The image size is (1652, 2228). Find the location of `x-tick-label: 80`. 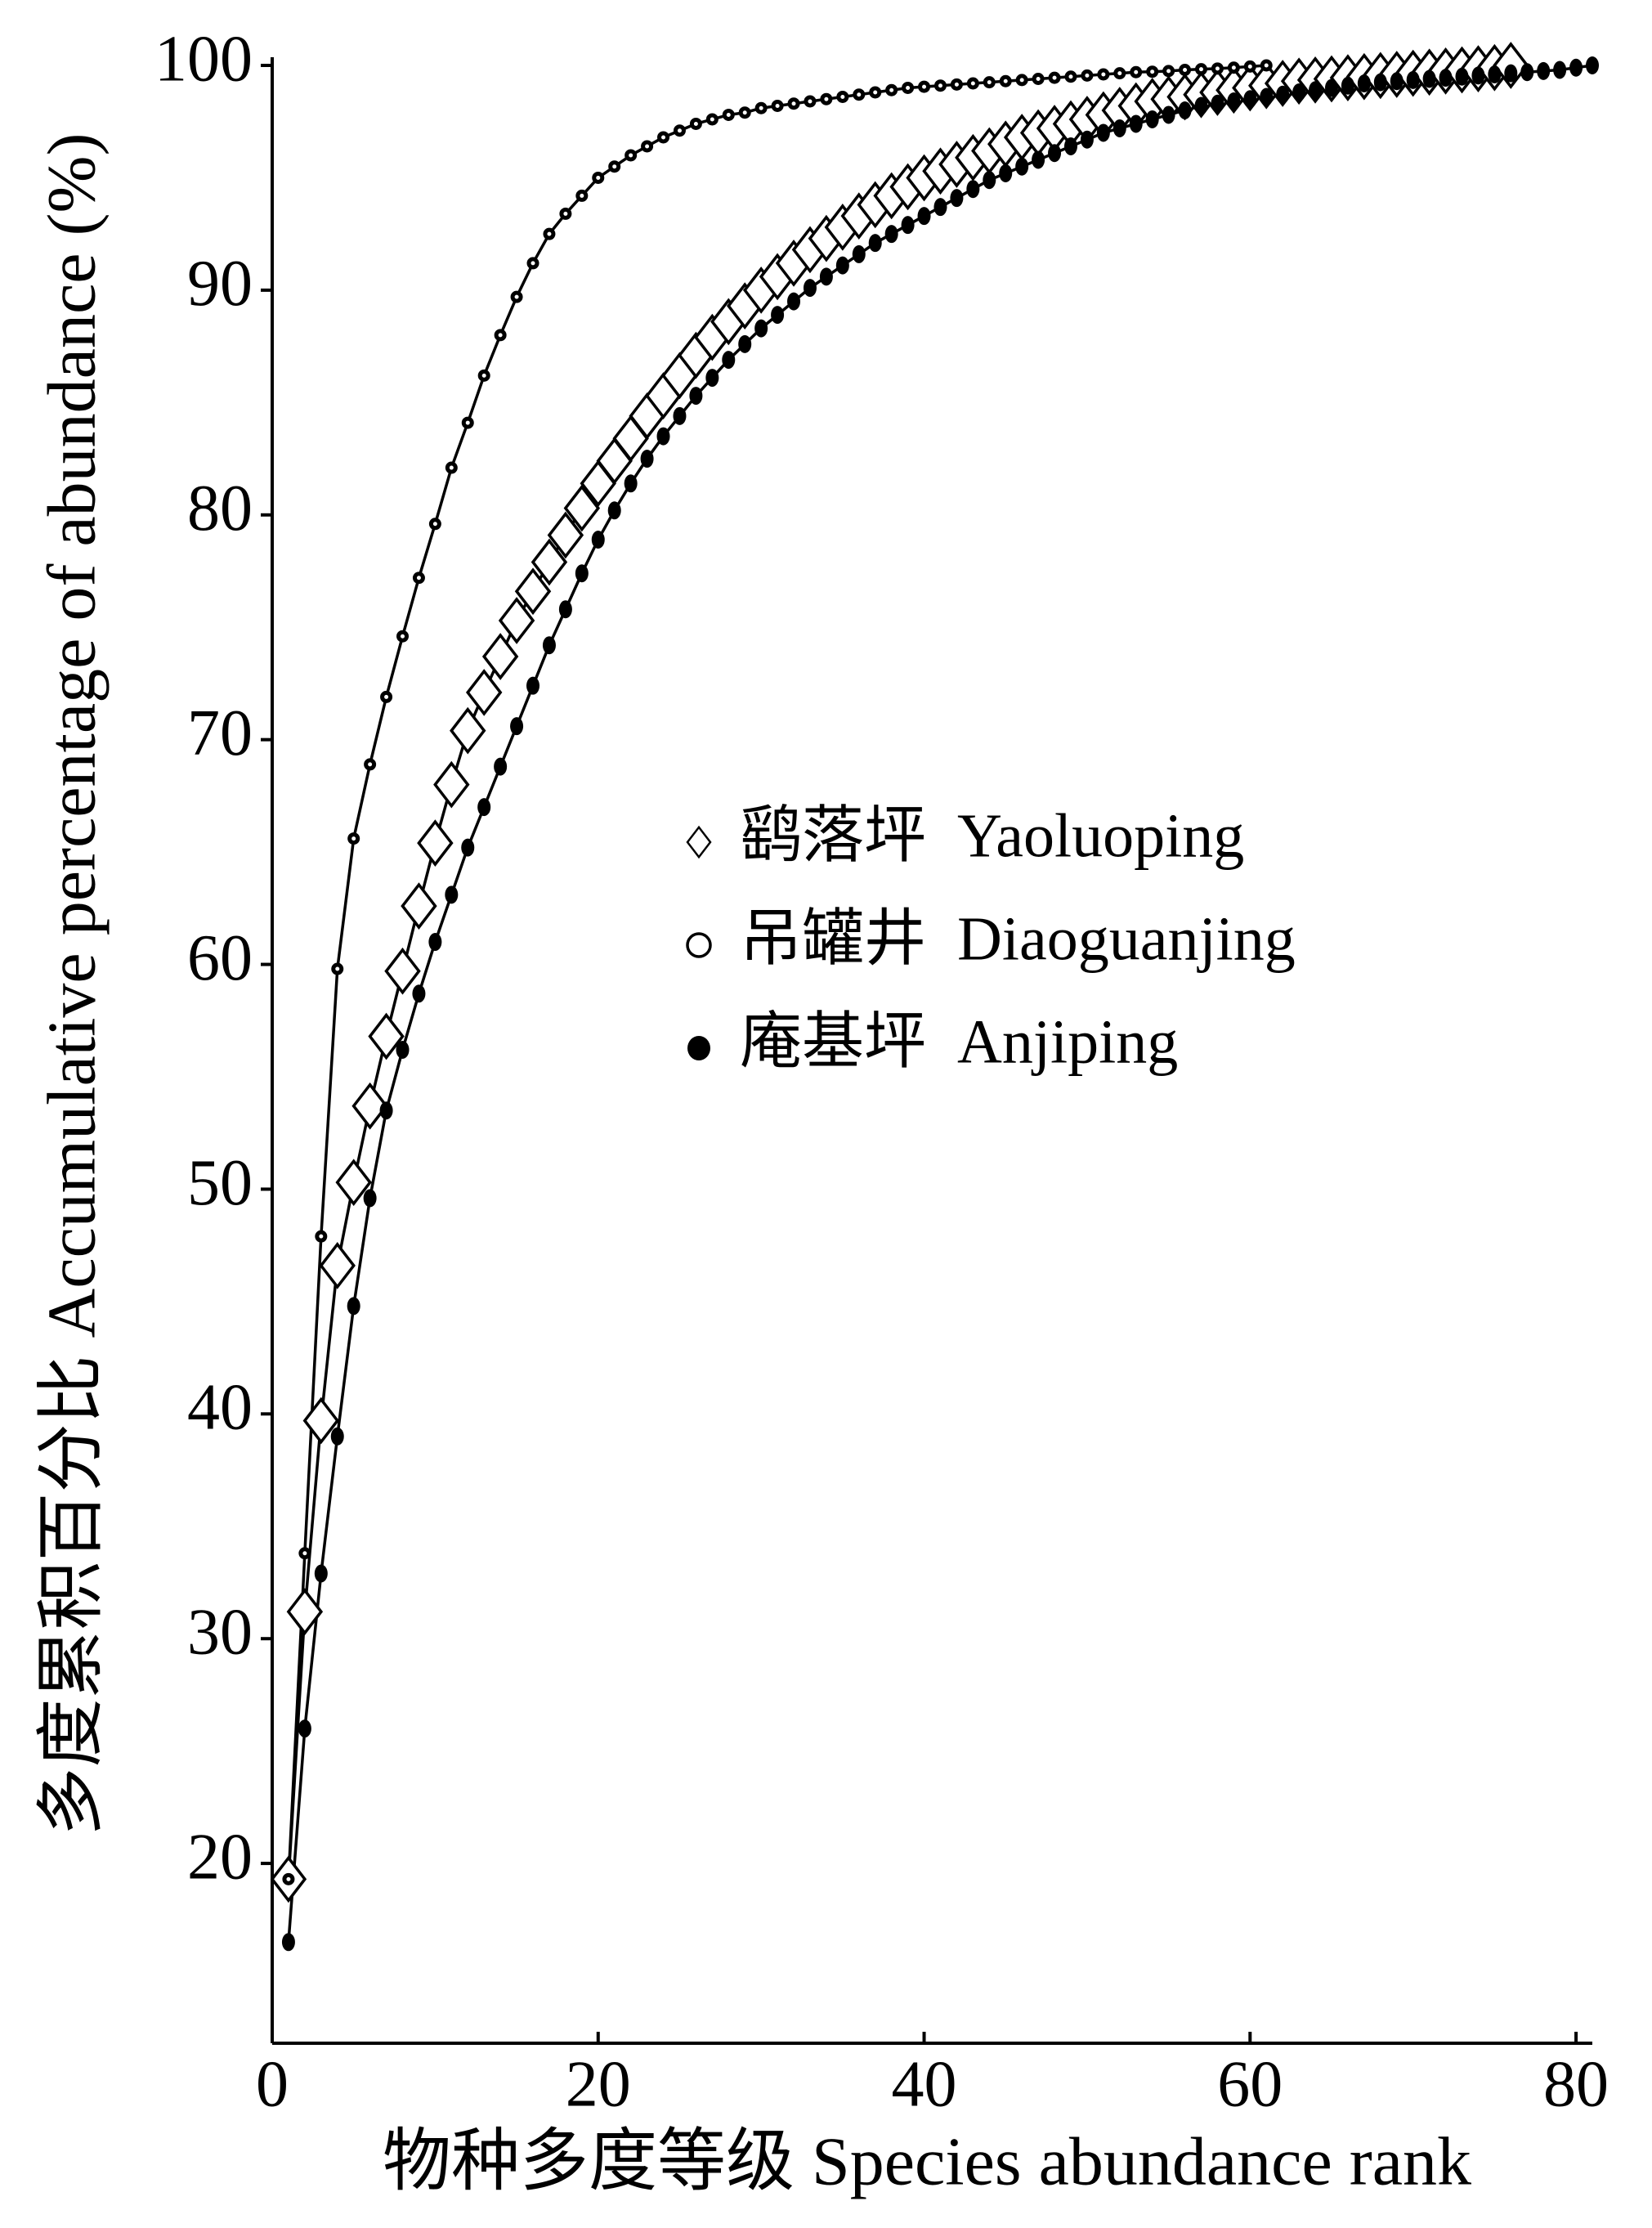

x-tick-label: 80 is located at coordinates (1576, 2084).